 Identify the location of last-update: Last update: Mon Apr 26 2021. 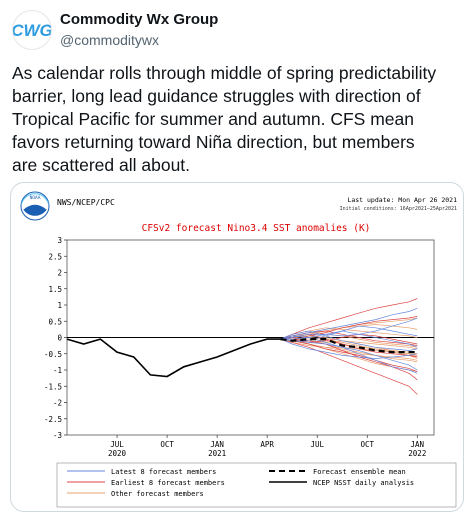
(402, 200).